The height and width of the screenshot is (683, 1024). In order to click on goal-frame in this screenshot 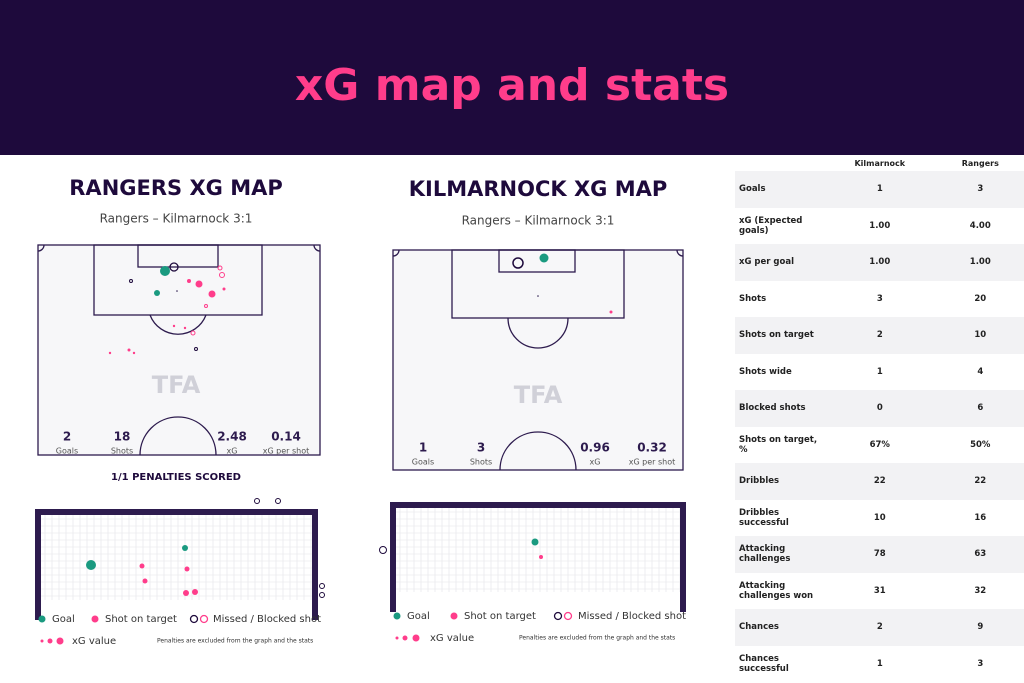, I will do `click(176, 564)`.